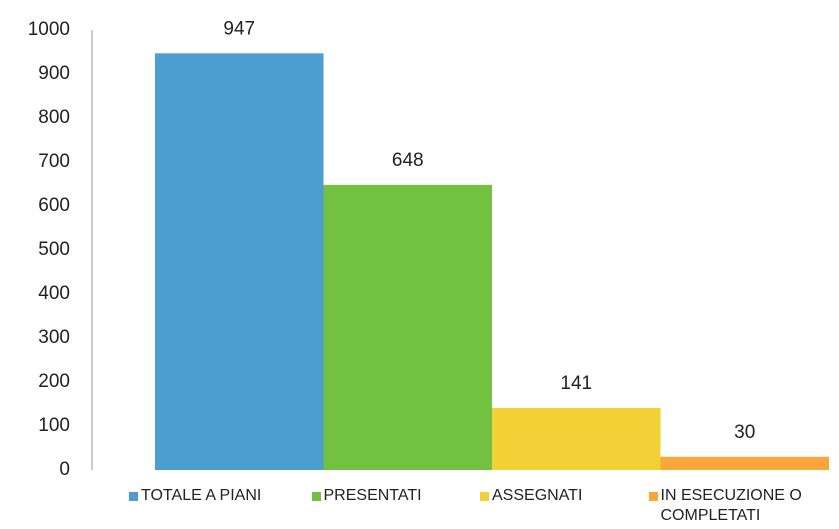 This screenshot has height=529, width=839. I want to click on data-label: 30, so click(744, 432).